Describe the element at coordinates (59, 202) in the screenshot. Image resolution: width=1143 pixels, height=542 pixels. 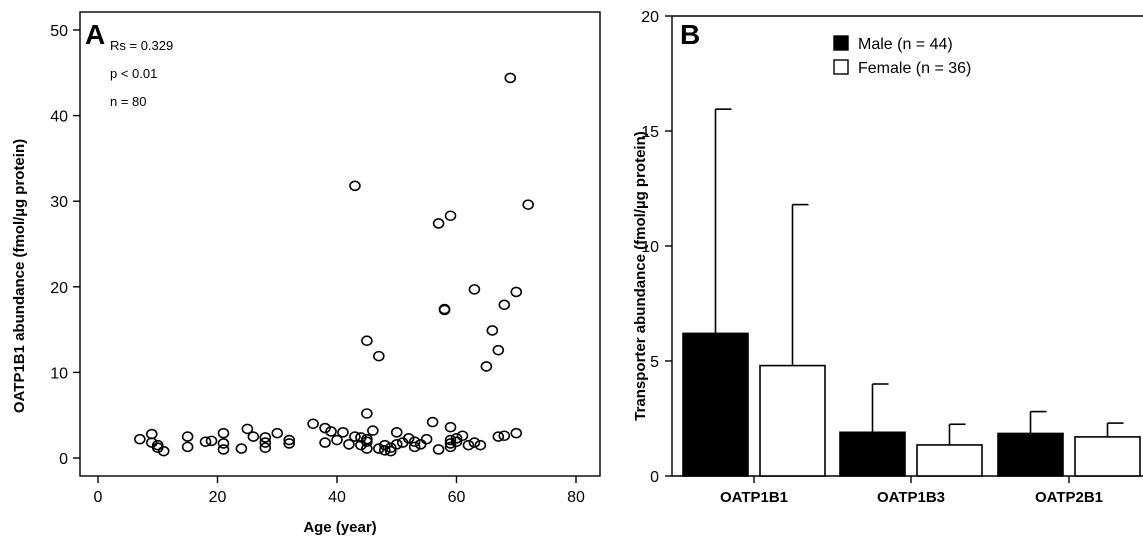
I see `panel-a-y-tick-label: 30` at that location.